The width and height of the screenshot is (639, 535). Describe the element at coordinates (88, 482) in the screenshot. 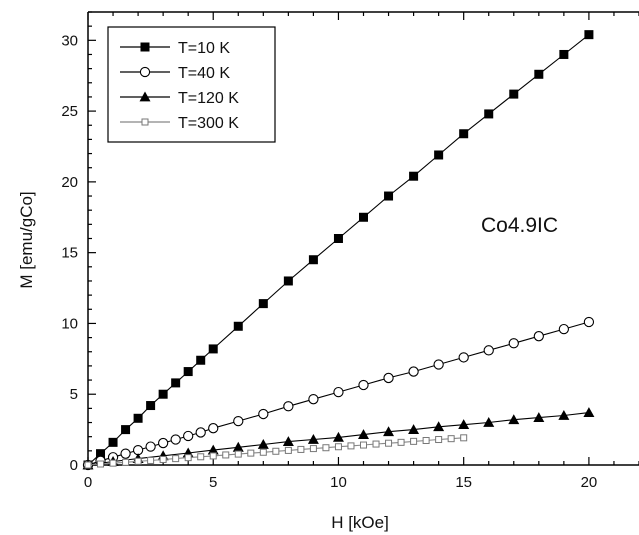

I see `x-tick-label: 0` at that location.